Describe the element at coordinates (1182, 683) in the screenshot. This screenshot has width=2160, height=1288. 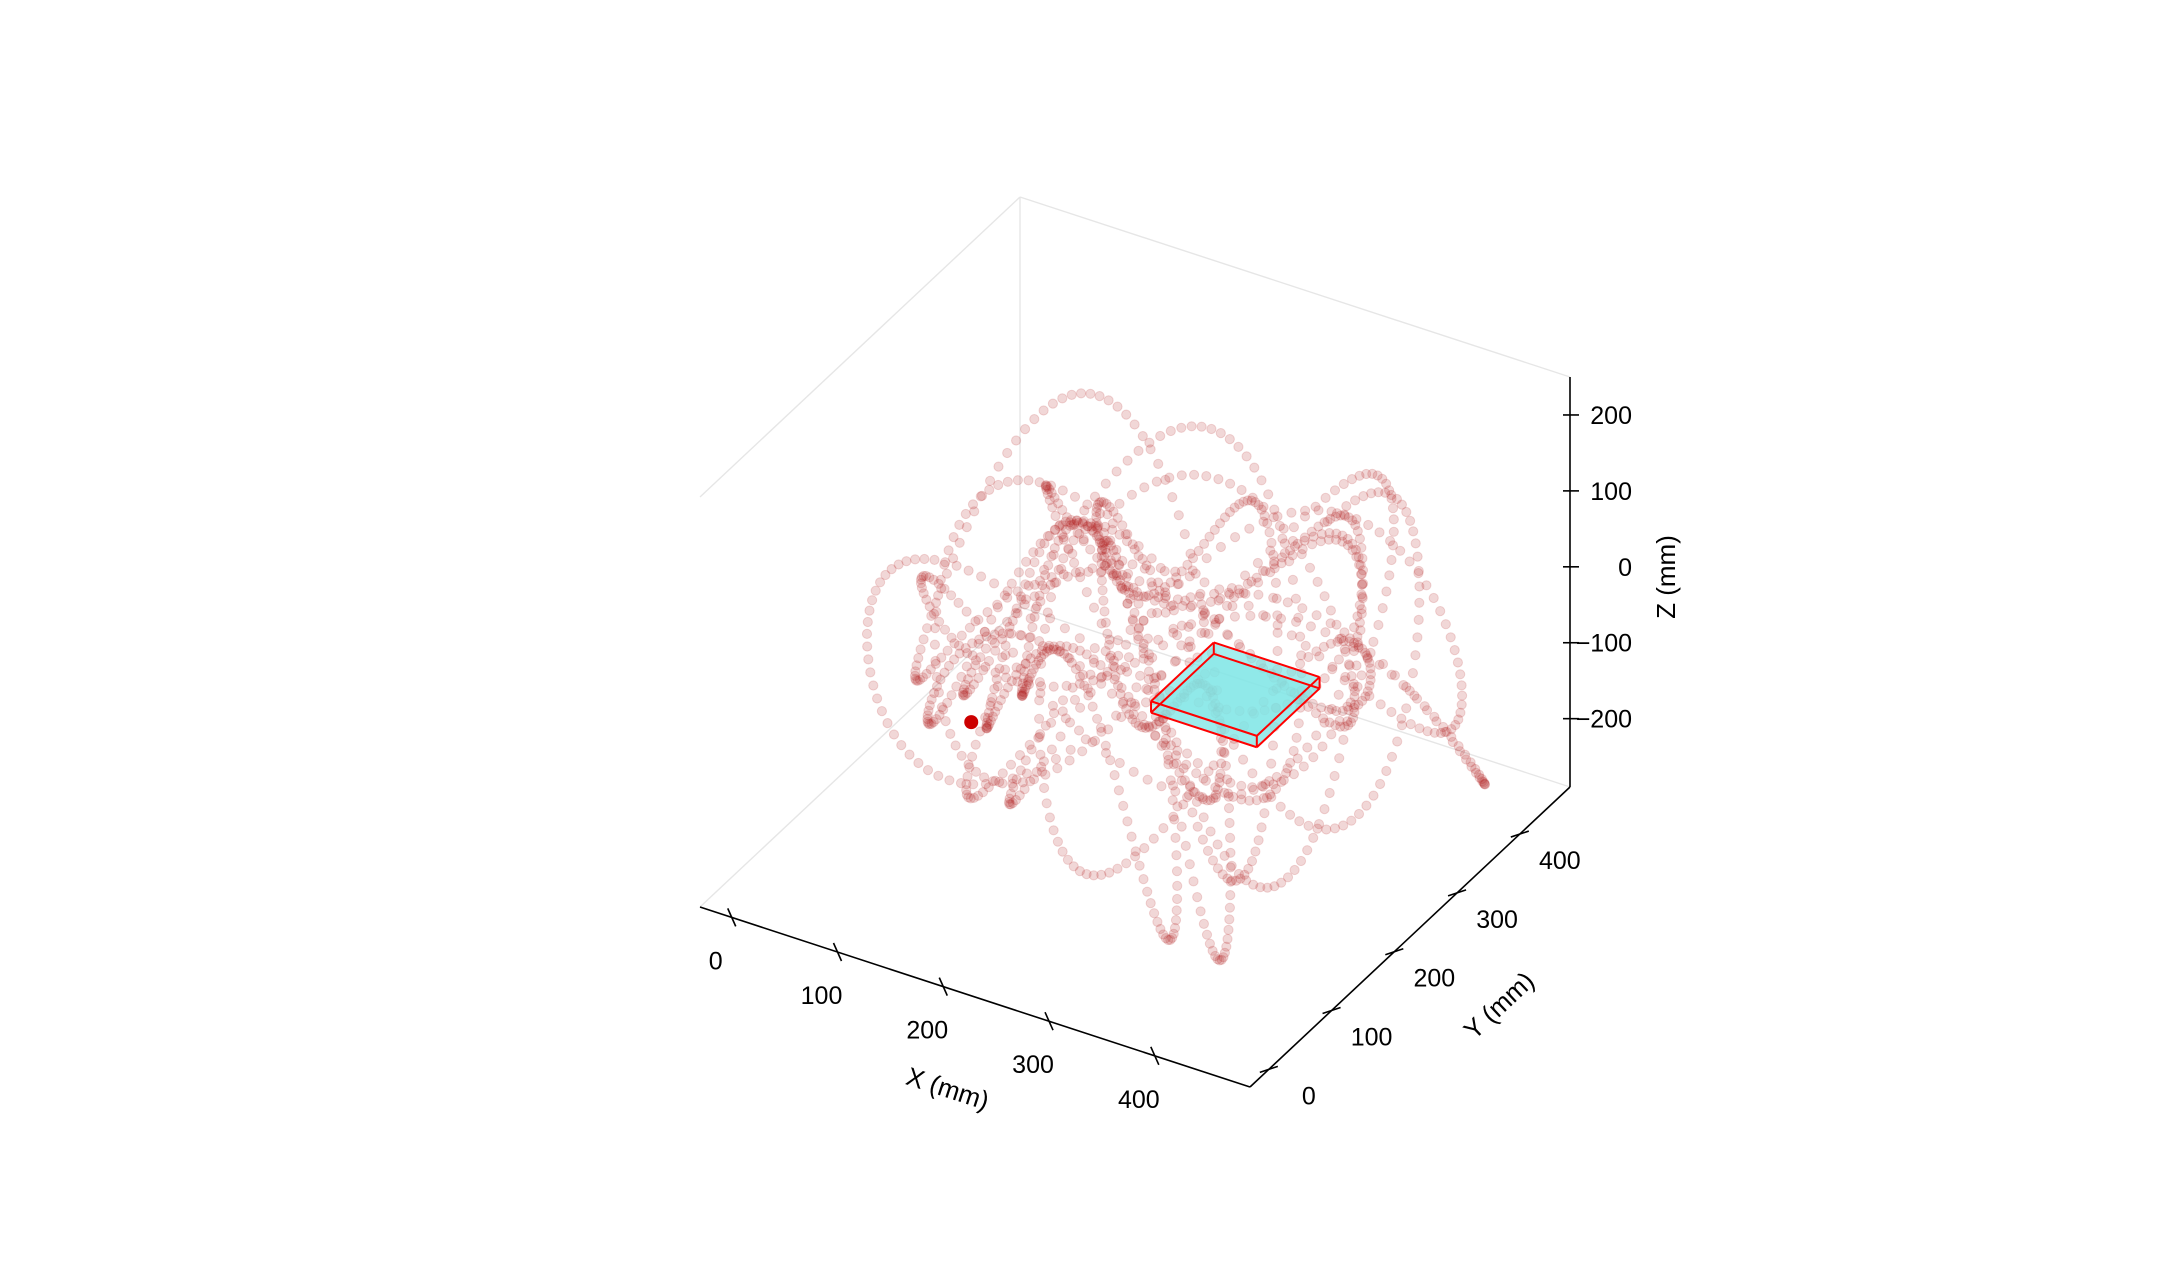
I see `target-box-edge` at that location.